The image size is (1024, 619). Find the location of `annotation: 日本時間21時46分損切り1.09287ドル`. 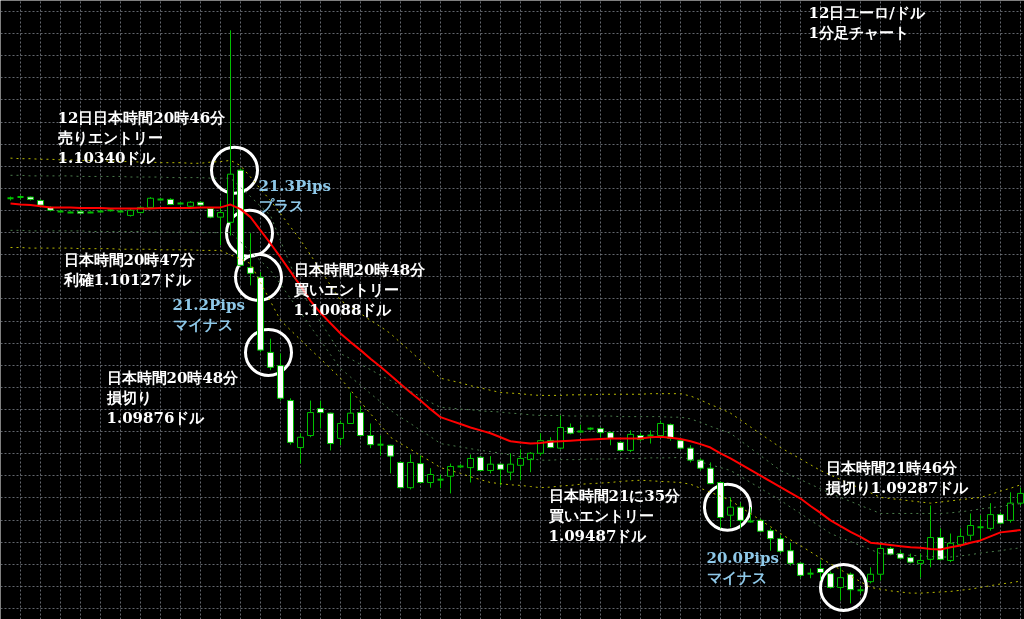

annotation: 日本時間21時46分損切り1.09287ドル is located at coordinates (897, 477).